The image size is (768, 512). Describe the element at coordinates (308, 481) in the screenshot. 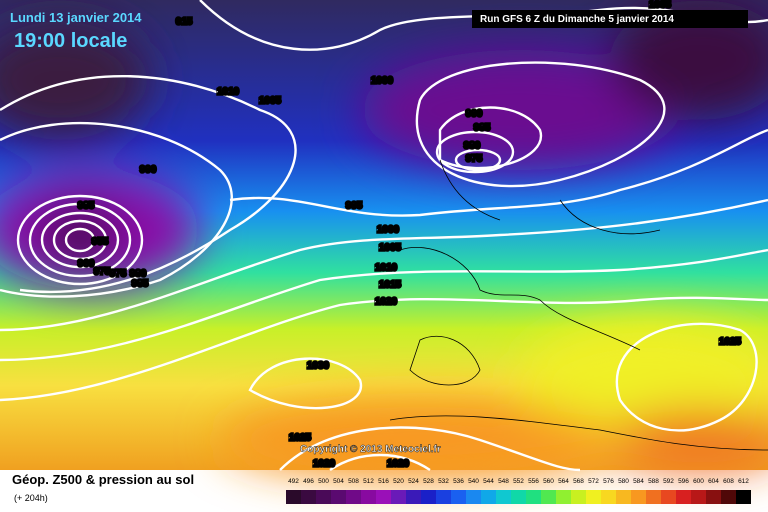

I see `colorbar-label: 496` at that location.